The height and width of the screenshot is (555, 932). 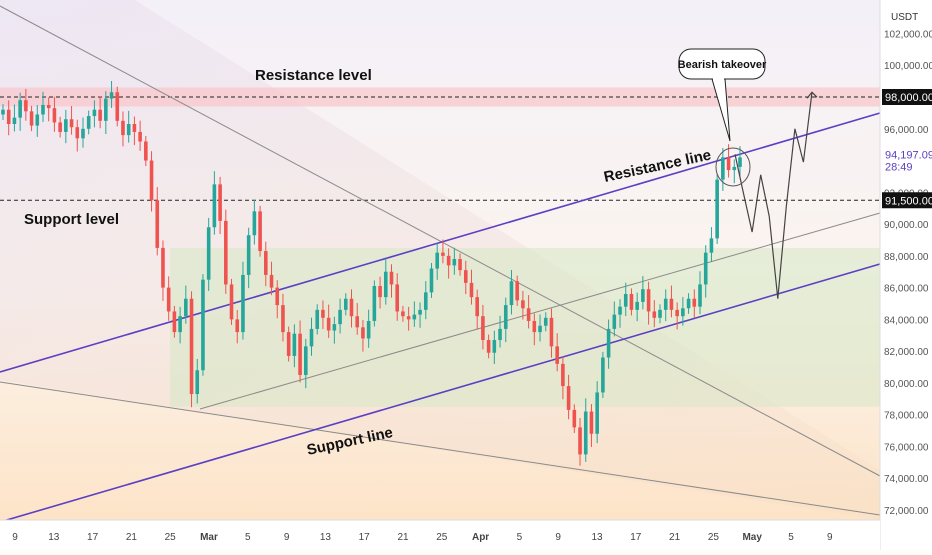 What do you see at coordinates (907, 97) in the screenshot?
I see `level-price-tag: 98,000.00` at bounding box center [907, 97].